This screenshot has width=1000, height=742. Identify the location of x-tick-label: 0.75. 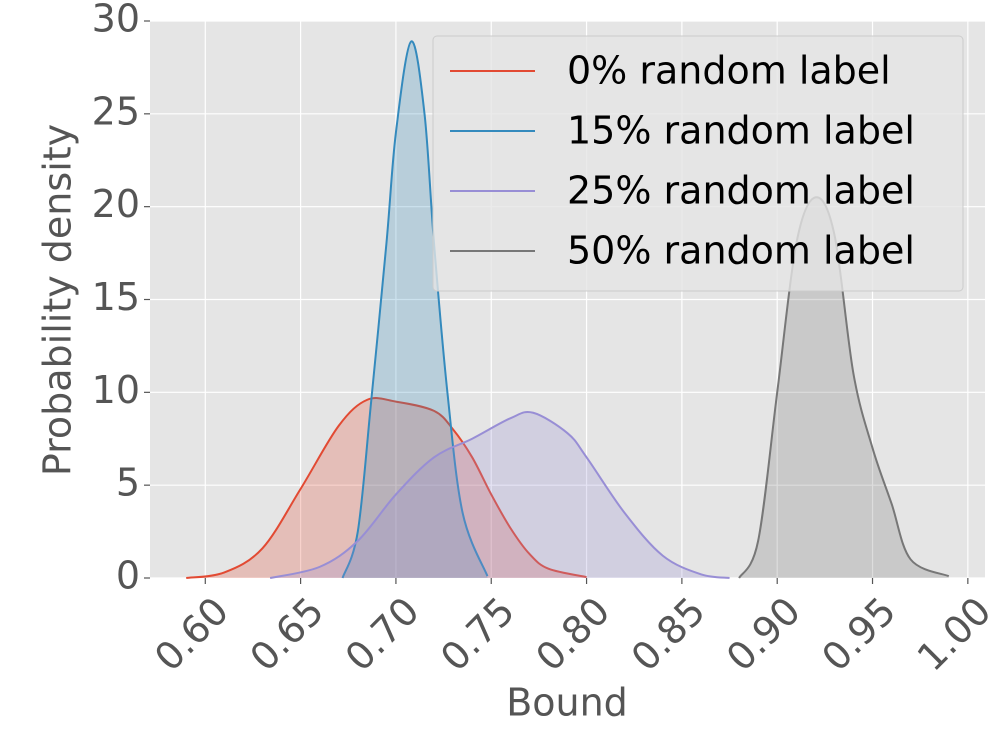
(477, 634).